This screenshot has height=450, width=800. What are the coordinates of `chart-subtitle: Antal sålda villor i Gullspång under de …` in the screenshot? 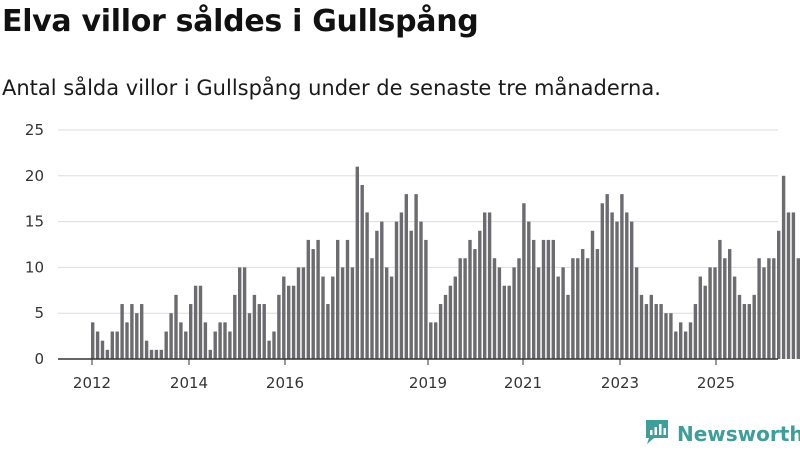 It's located at (331, 88).